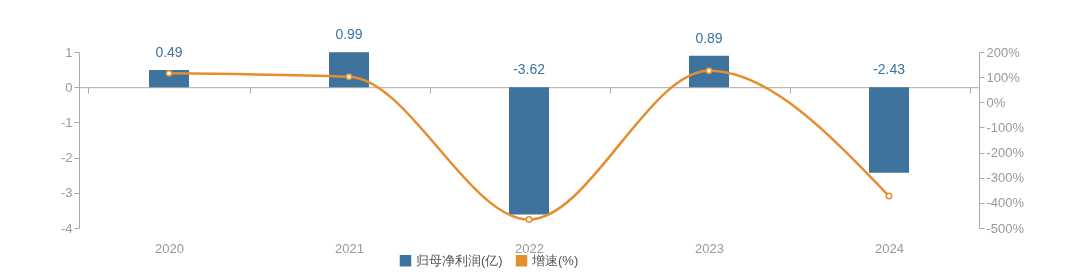  I want to click on data-label: -2.43, so click(889, 69).